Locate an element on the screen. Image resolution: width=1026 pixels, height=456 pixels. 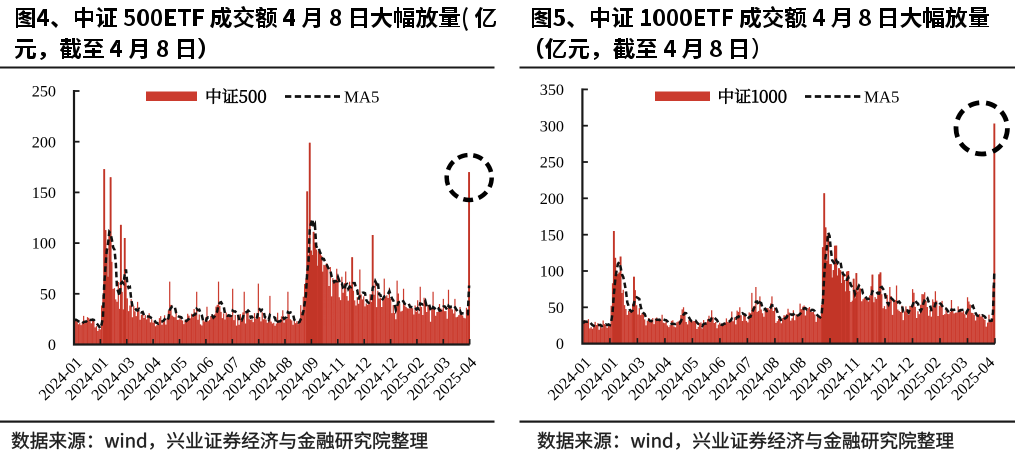
svg-text: 300 is located at coordinates (552, 126).